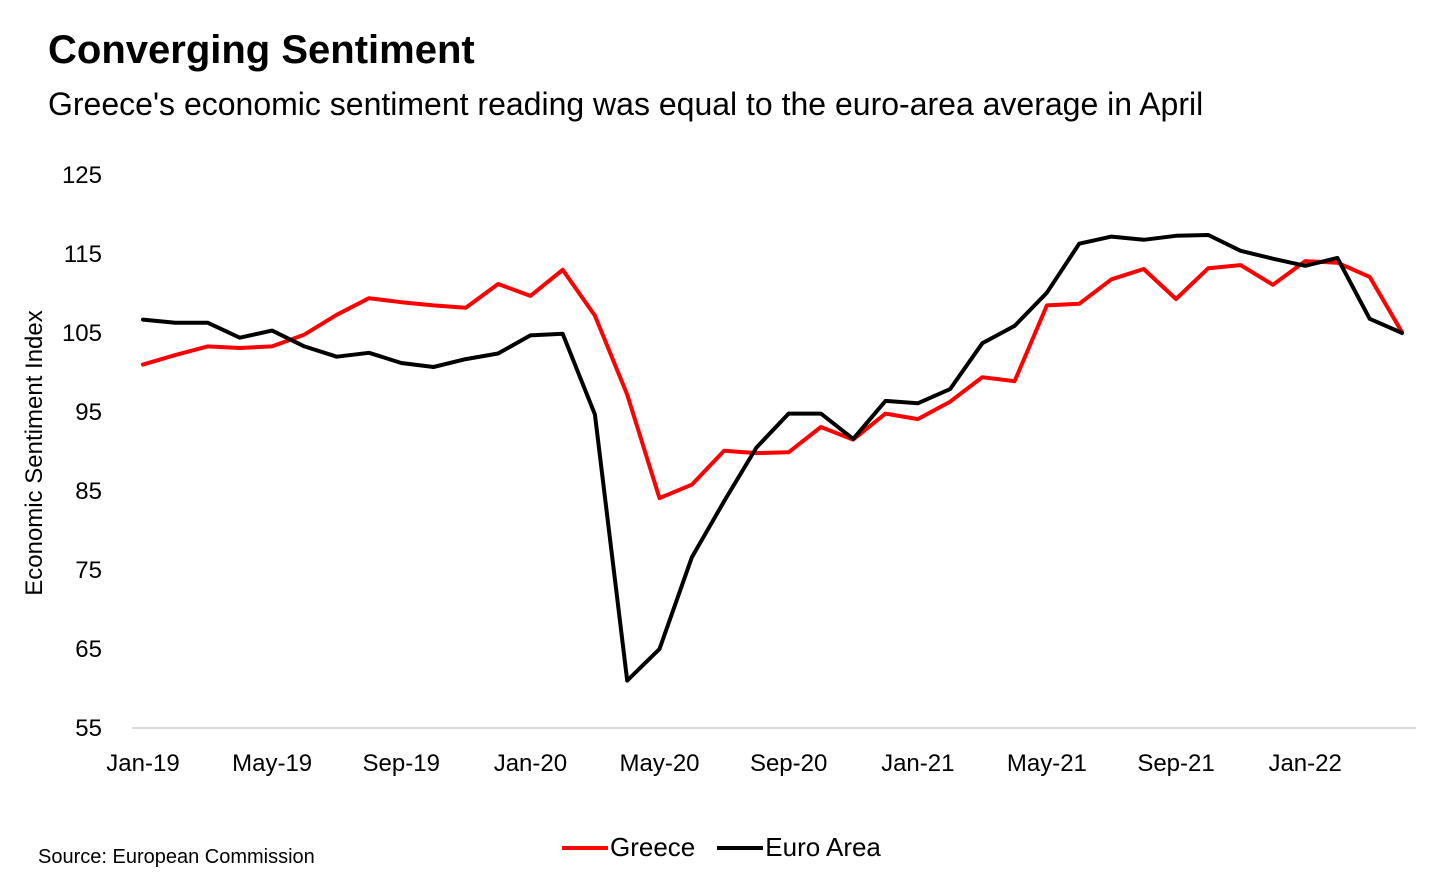 Image resolution: width=1456 pixels, height=884 pixels. I want to click on chart-title: Converging Sentiment, so click(261, 50).